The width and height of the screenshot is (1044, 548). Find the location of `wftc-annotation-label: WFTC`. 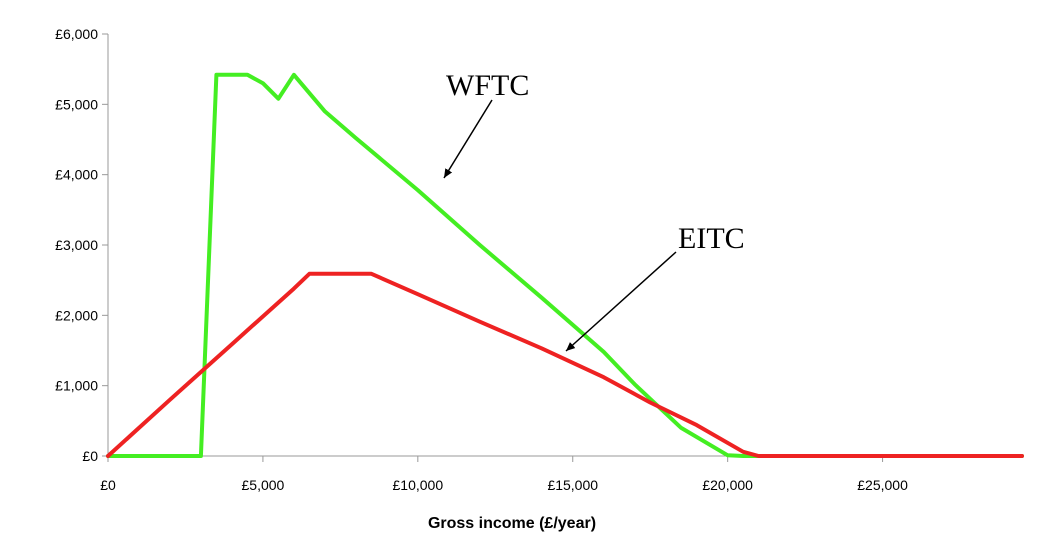

wftc-annotation-label: WFTC is located at coordinates (487, 85).